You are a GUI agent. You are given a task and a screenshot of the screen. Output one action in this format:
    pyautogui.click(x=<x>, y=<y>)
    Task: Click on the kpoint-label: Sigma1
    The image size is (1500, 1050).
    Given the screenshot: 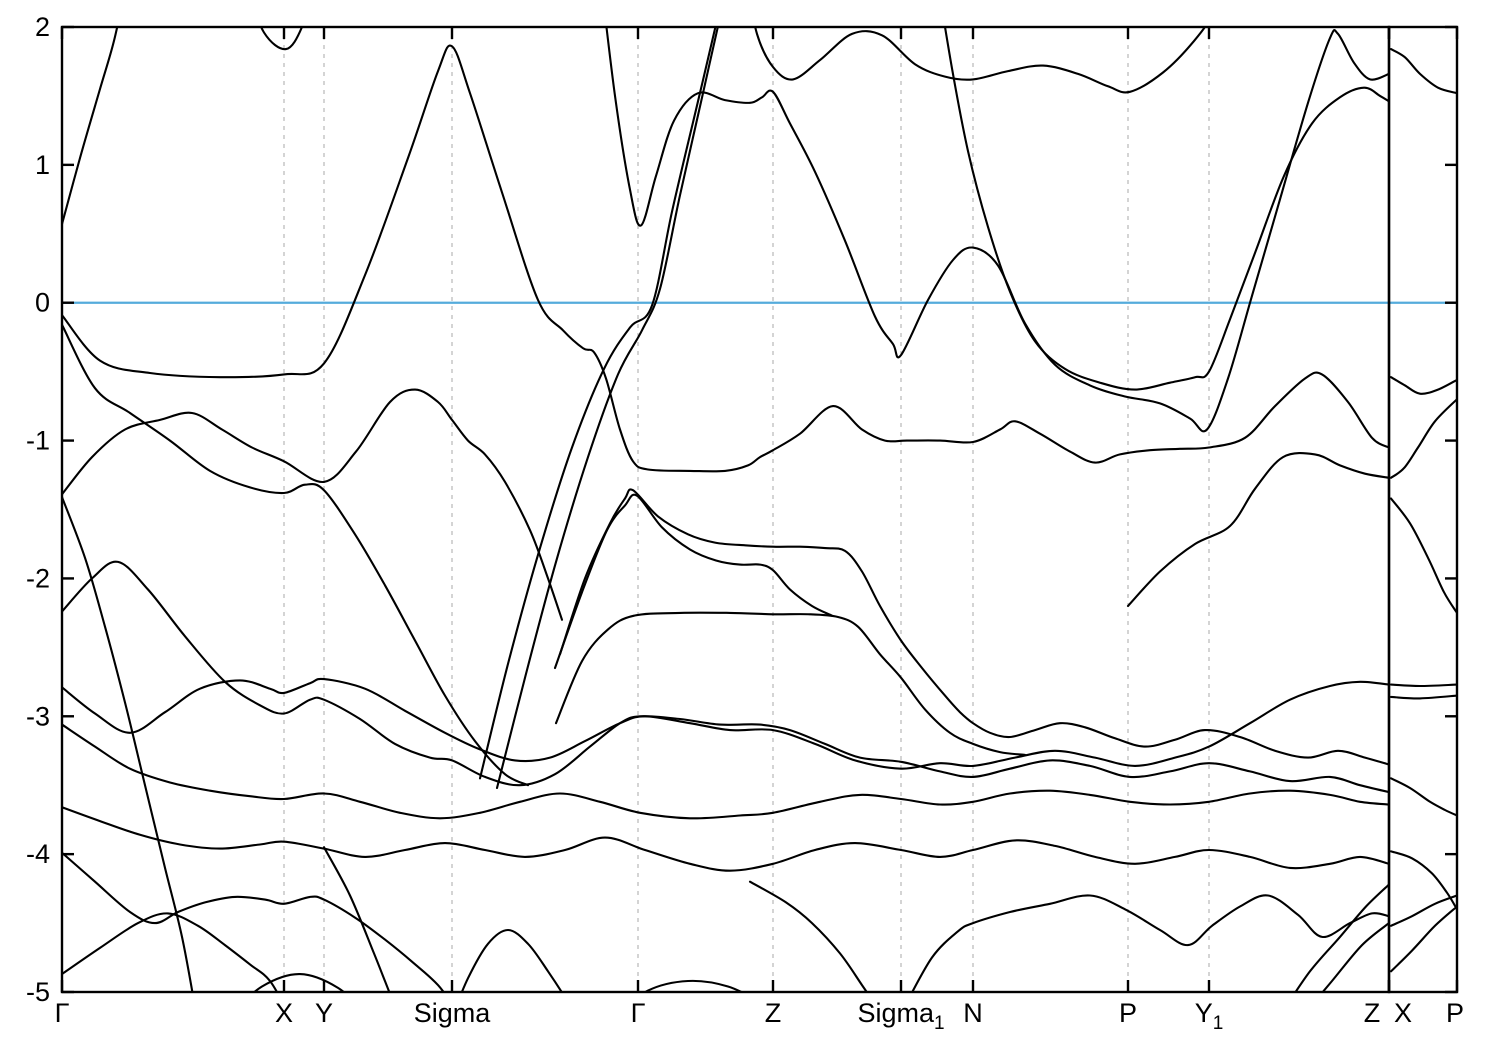 What is the action you would take?
    pyautogui.click(x=900, y=1016)
    